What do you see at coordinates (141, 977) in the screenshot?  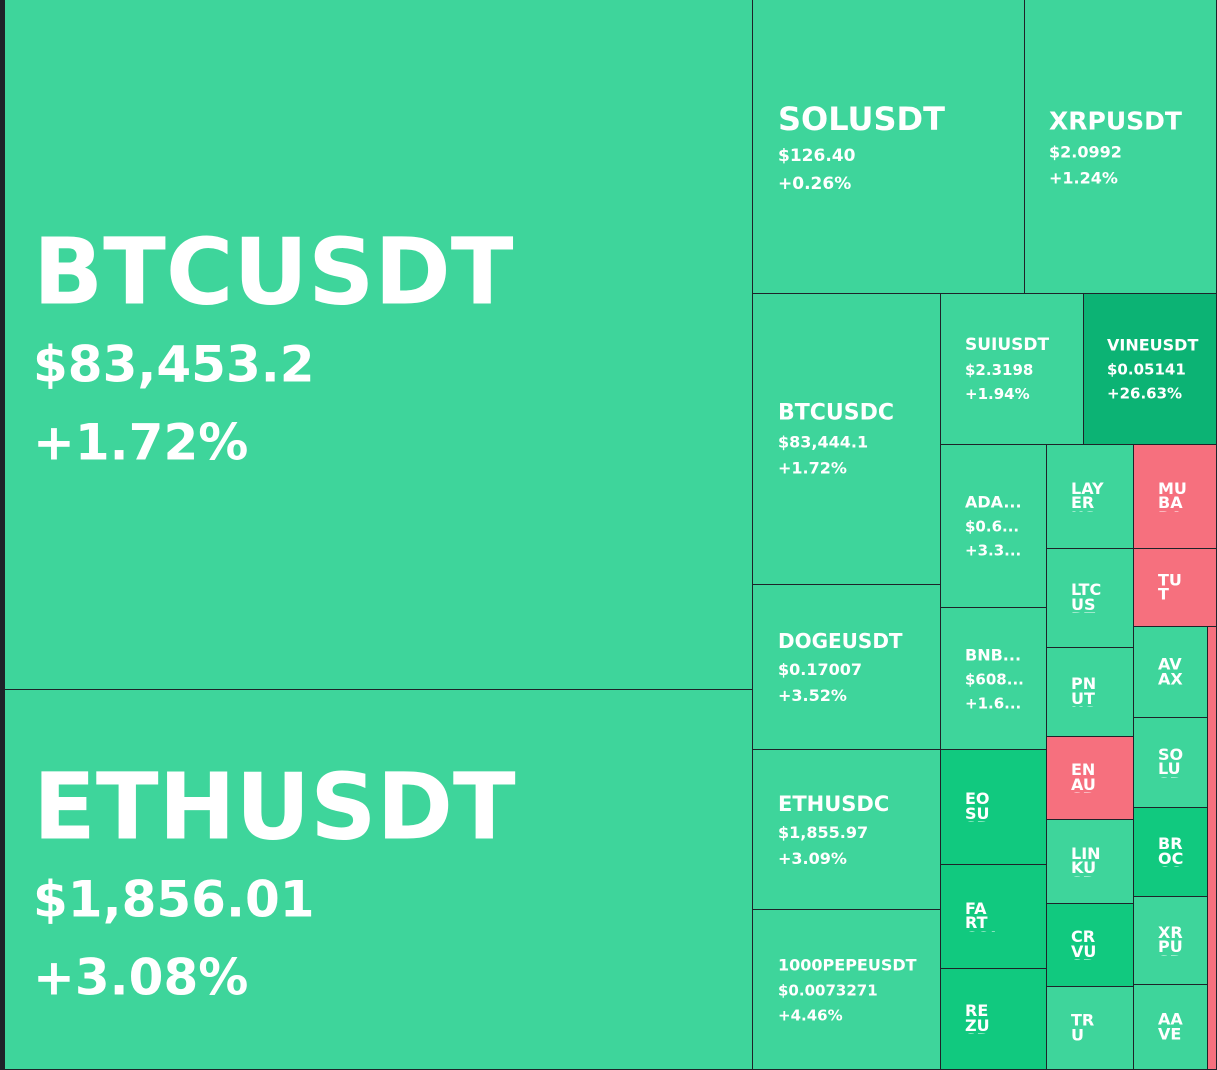 I see `tile-change: +3.08%` at bounding box center [141, 977].